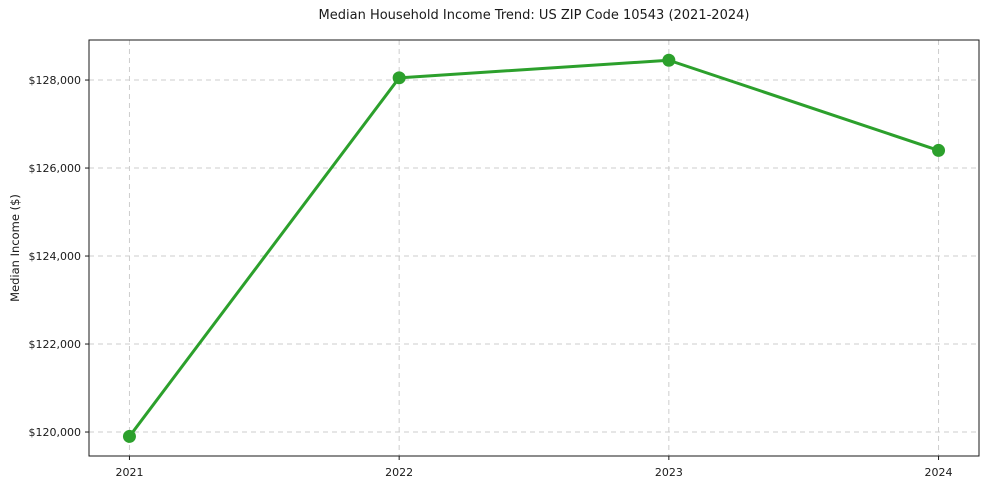  I want to click on y-tick-label: $124,000, so click(55, 256).